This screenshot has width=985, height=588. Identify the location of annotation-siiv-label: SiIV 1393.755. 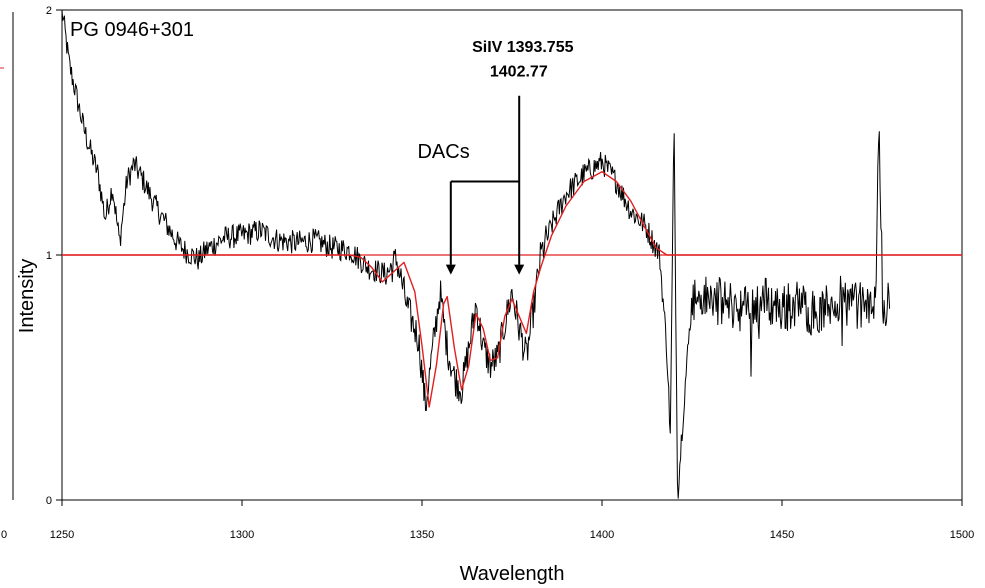
(523, 47).